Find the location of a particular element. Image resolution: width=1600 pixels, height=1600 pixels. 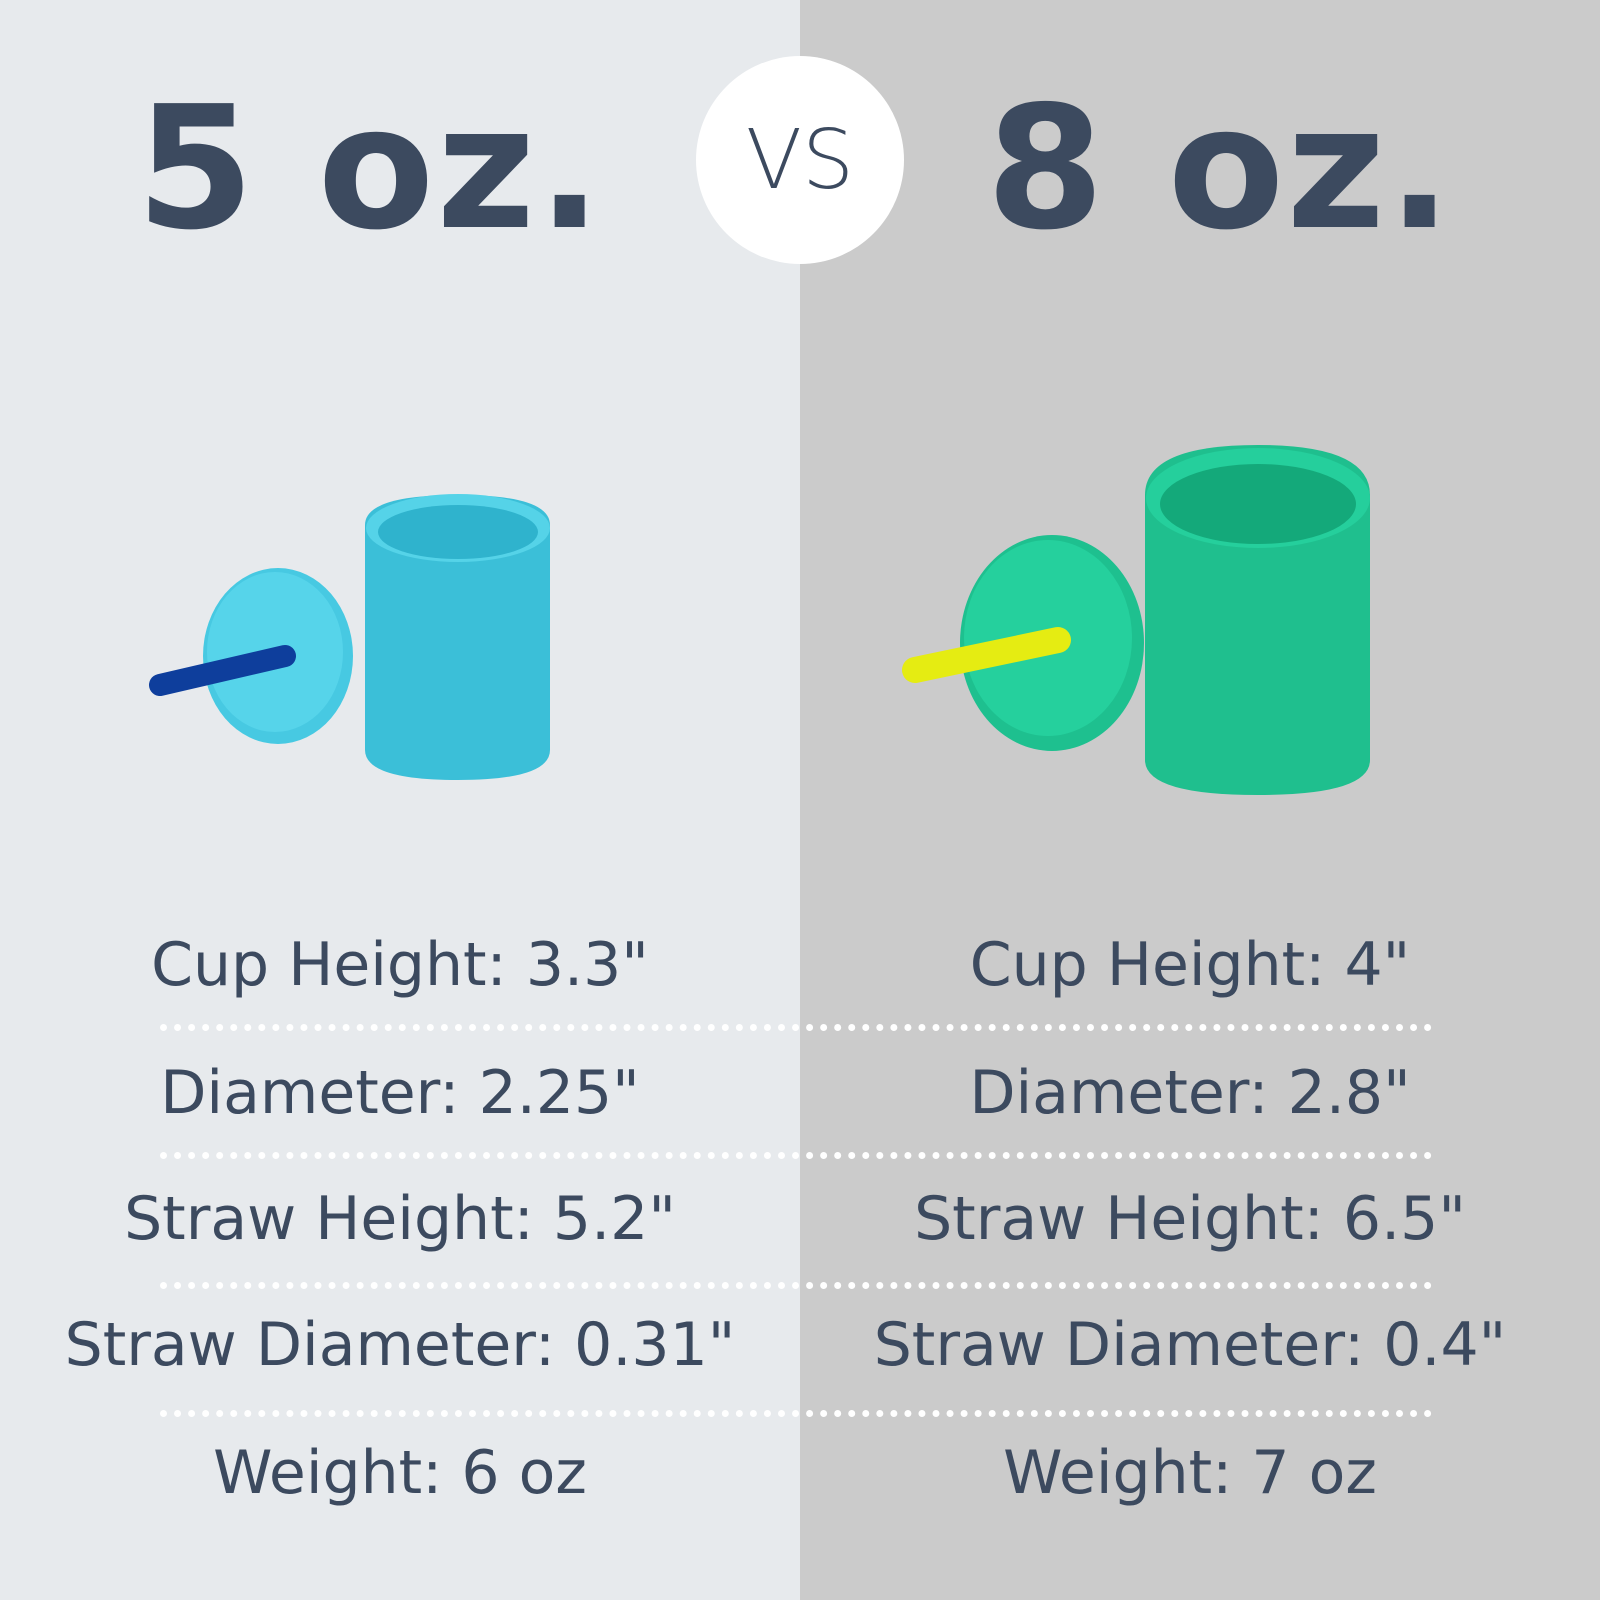

right-spec-diameter: Diameter: 2.8" is located at coordinates (1190, 1093).